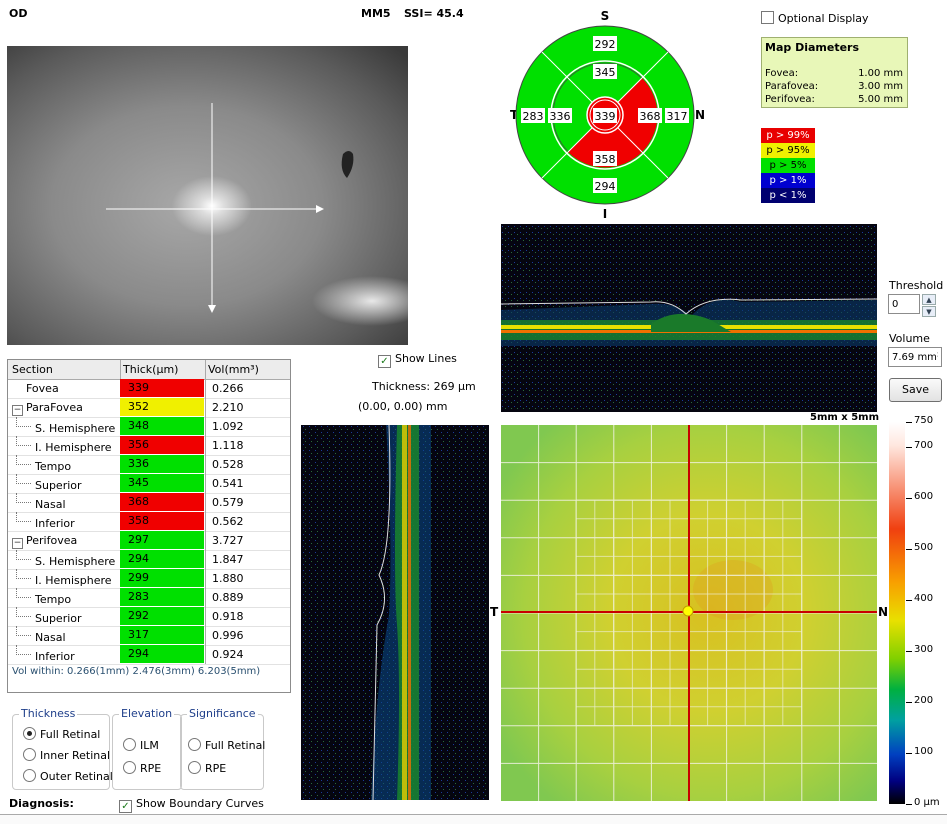  Describe the element at coordinates (125, 806) in the screenshot. I see `show-boundary-box: ✓` at that location.